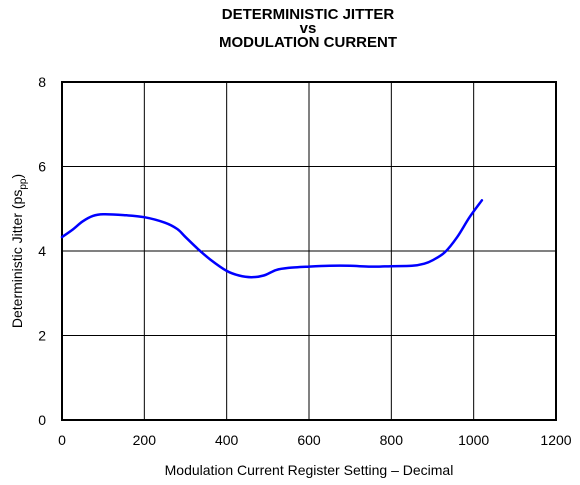 The height and width of the screenshot is (485, 580). What do you see at coordinates (23, 184) in the screenshot?
I see `y-axis-label-subscript: pp` at bounding box center [23, 184].